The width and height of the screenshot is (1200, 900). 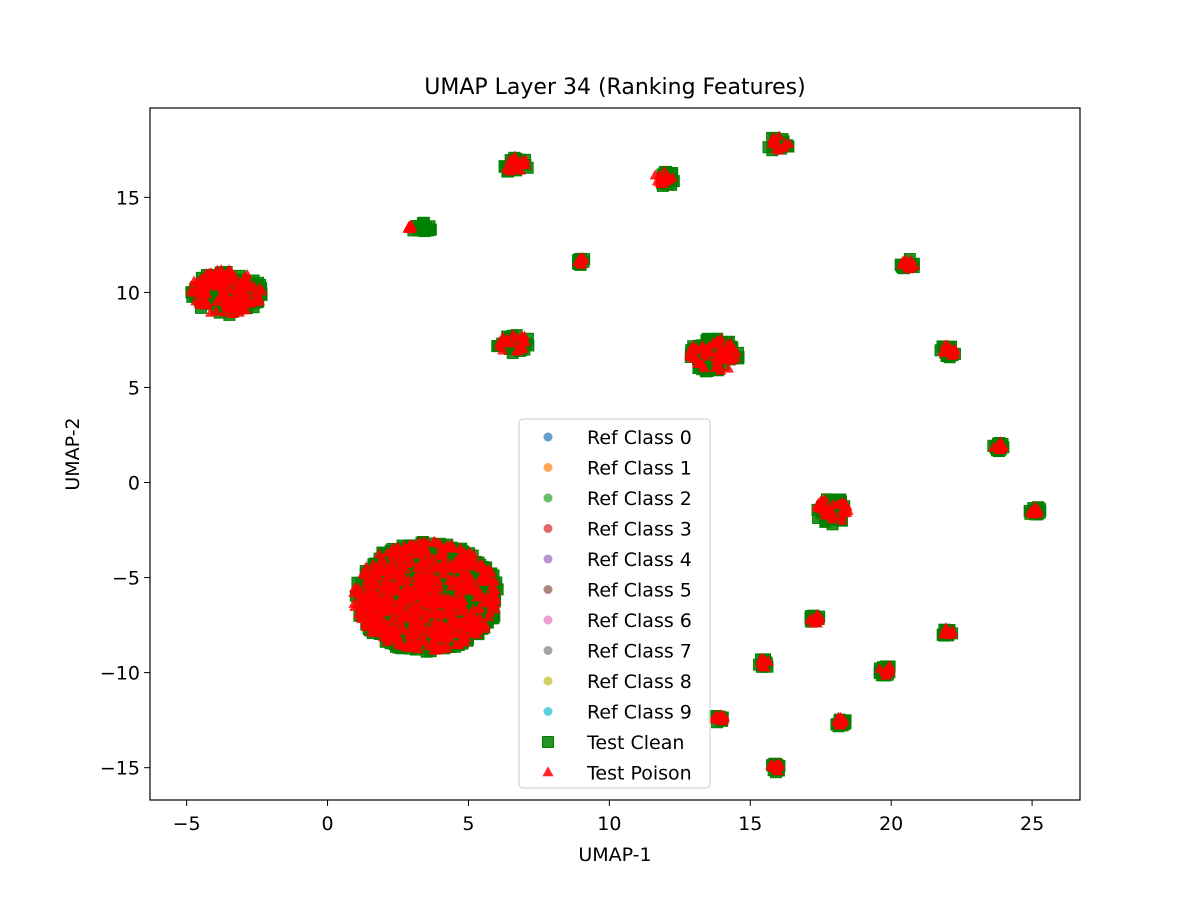 What do you see at coordinates (639, 438) in the screenshot?
I see `legend-label: Ref Class 0` at bounding box center [639, 438].